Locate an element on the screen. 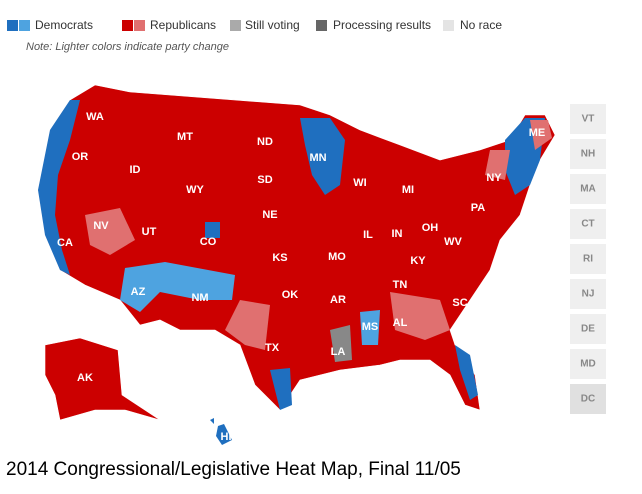 This screenshot has height=494, width=642. small-state-label: RI is located at coordinates (588, 259).